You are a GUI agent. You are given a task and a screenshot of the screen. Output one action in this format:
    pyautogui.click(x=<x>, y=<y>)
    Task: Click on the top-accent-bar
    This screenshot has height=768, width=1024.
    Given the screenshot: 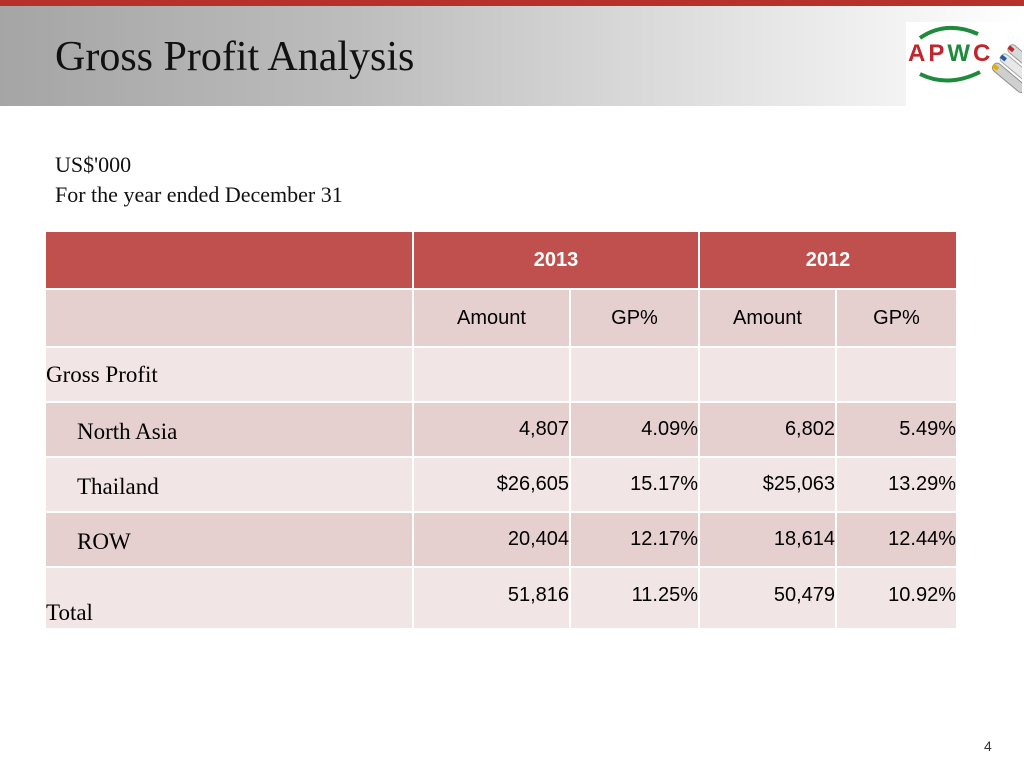 What is the action you would take?
    pyautogui.click(x=512, y=3)
    